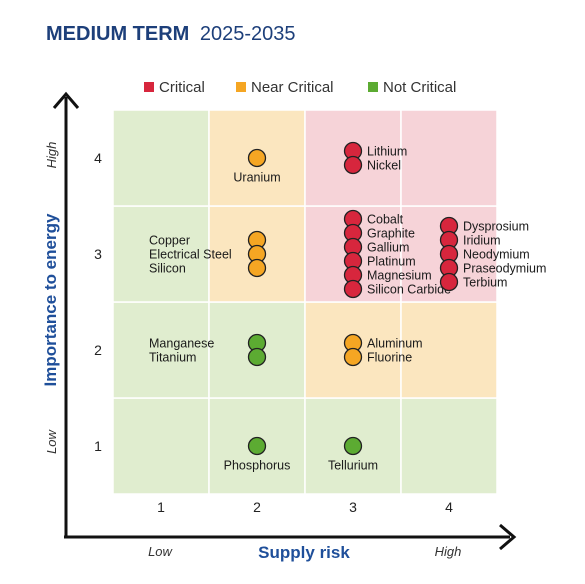 The width and height of the screenshot is (585, 584). I want to click on label-dysprosium: Dysprosium, so click(496, 227).